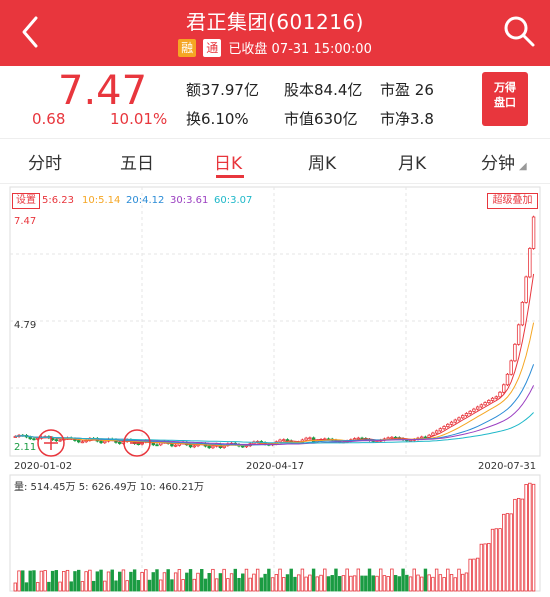  I want to click on tab-intraday: 分时, so click(45, 164).